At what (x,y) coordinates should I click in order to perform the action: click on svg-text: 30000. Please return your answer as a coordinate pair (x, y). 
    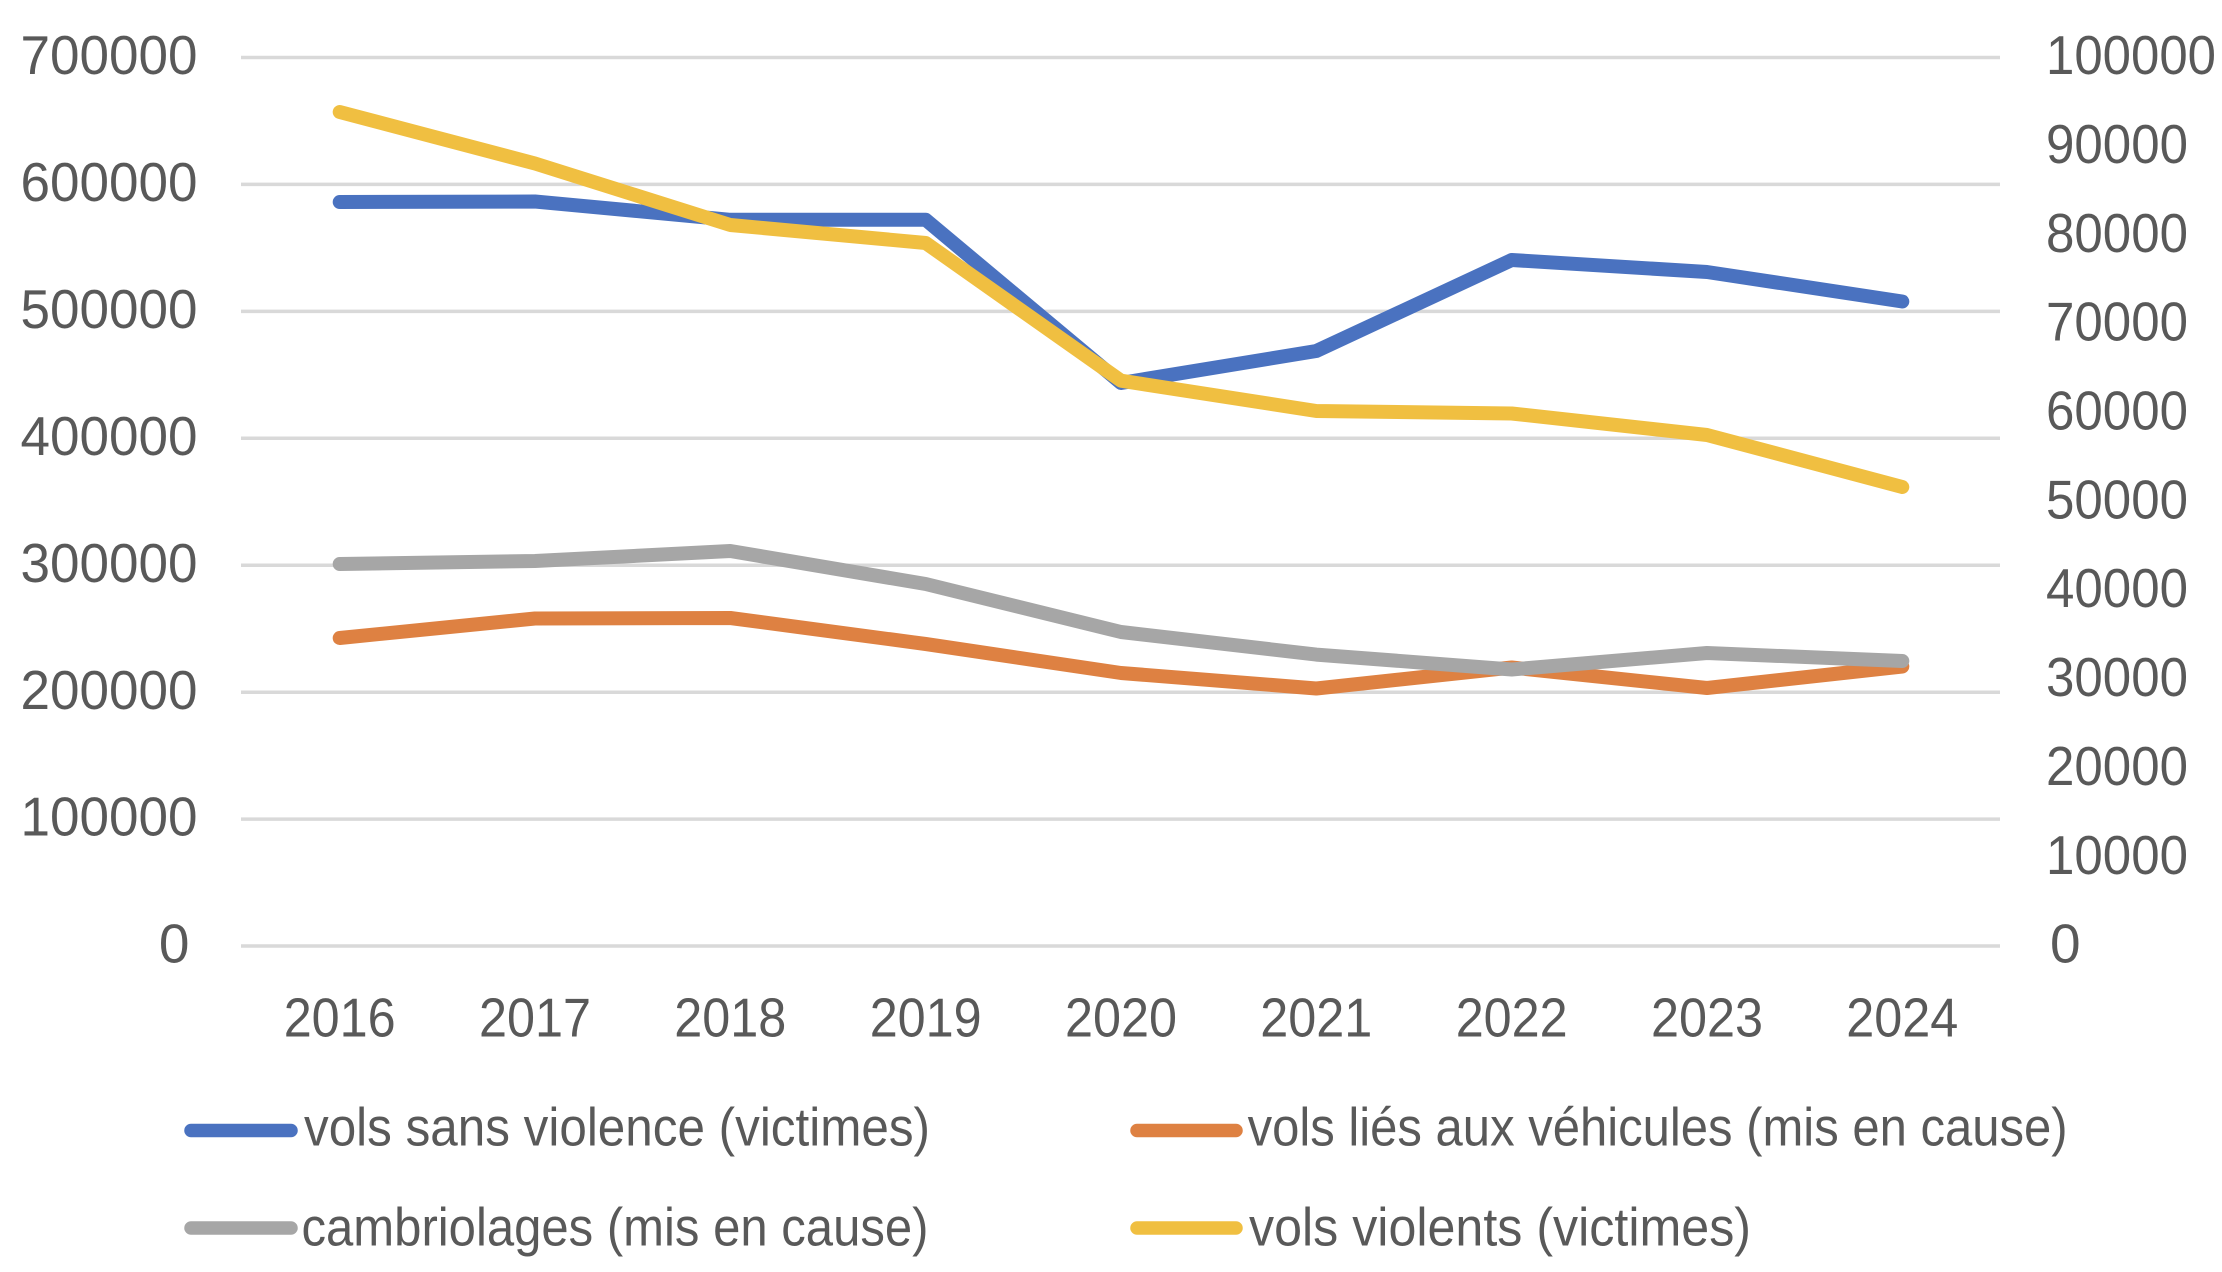
    Looking at the image, I should click on (2117, 677).